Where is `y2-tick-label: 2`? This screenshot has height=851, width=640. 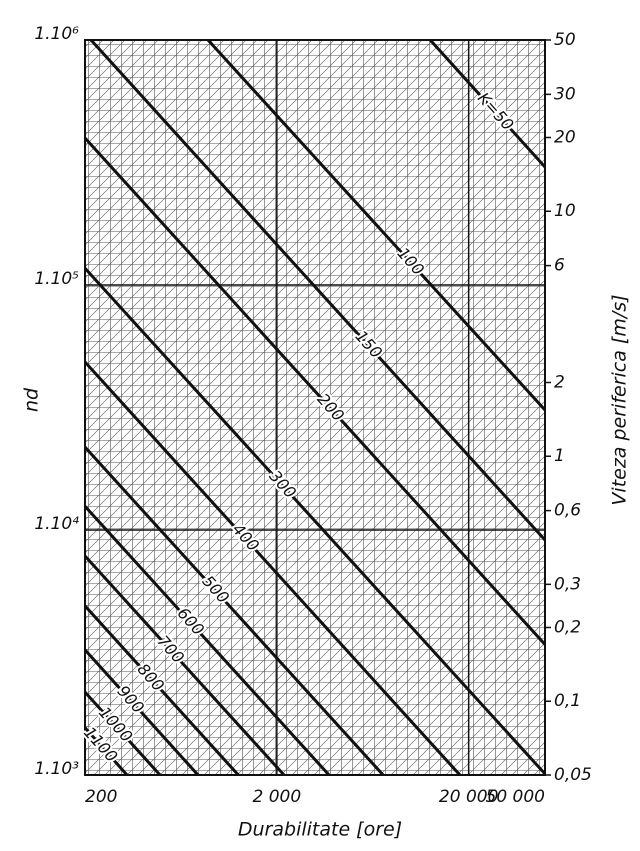 y2-tick-label: 2 is located at coordinates (559, 382).